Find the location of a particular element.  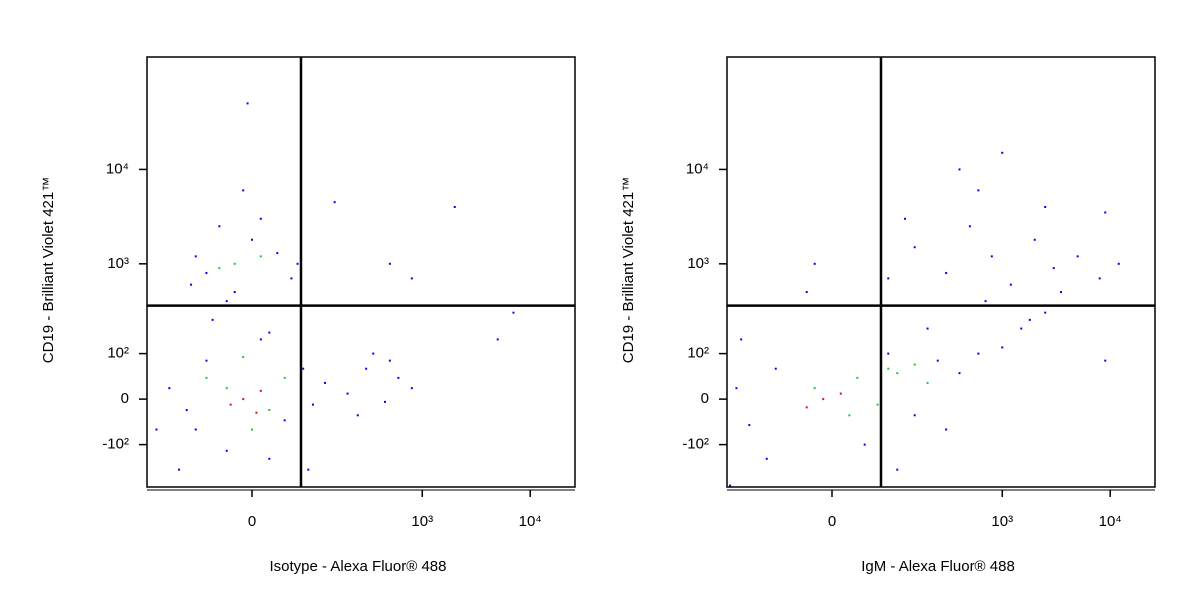

y-tick-label: 10² is located at coordinates (118, 353).